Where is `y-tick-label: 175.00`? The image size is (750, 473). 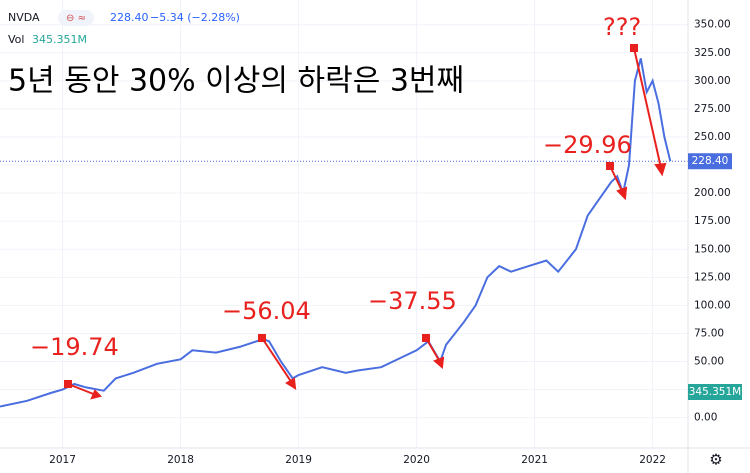
y-tick-label: 175.00 is located at coordinates (712, 221).